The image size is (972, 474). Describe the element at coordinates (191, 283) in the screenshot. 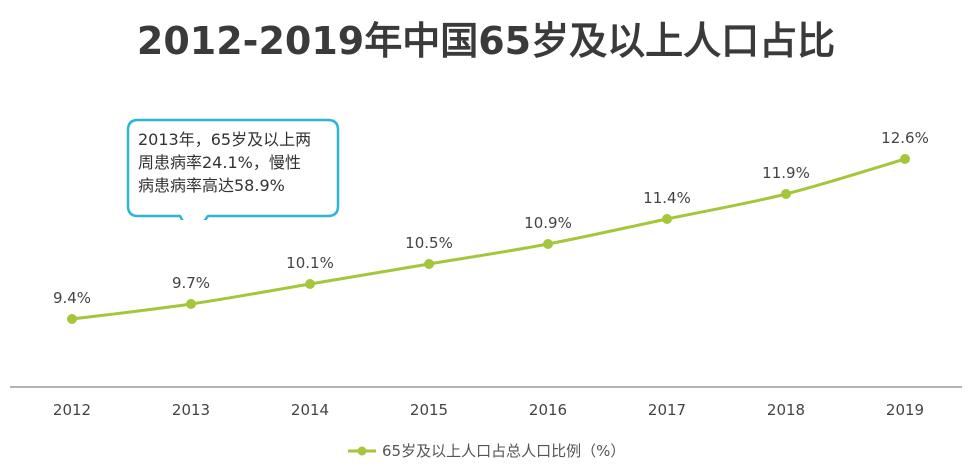

I see `data-label: 9.7%` at that location.